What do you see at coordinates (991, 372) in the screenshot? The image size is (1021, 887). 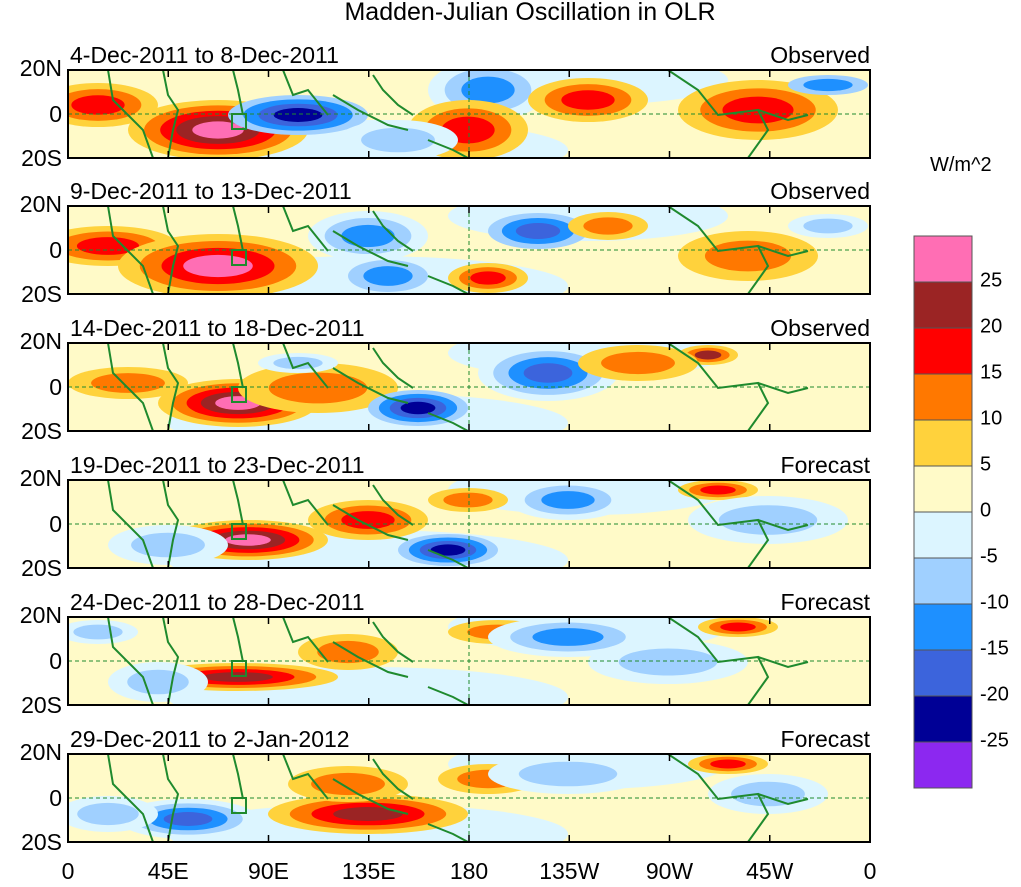 I see `colorbar-tick-label: 15` at bounding box center [991, 372].